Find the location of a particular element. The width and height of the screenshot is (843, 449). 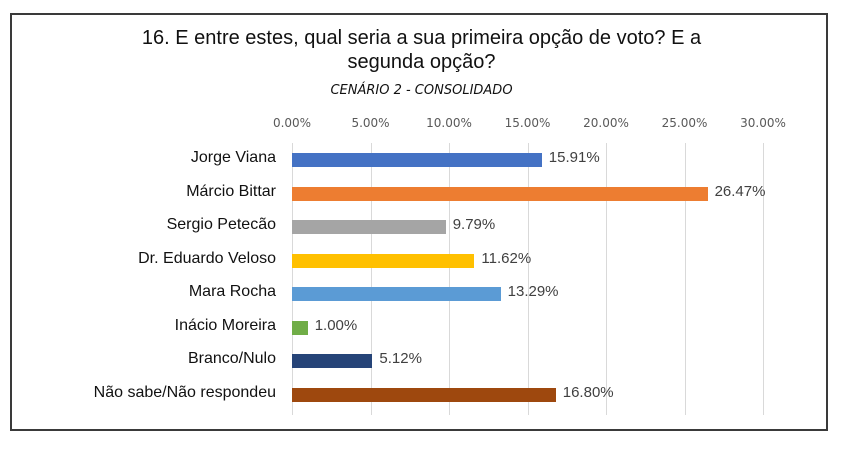

x-tick-label: 30.00% is located at coordinates (763, 123).